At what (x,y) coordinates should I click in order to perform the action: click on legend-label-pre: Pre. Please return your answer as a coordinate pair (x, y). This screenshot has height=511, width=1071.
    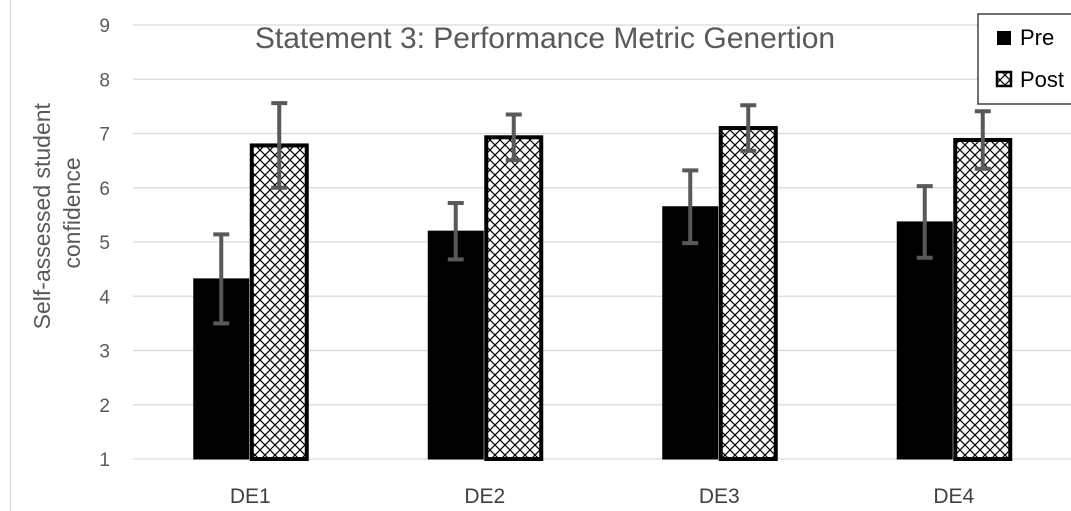
    Looking at the image, I should click on (1037, 37).